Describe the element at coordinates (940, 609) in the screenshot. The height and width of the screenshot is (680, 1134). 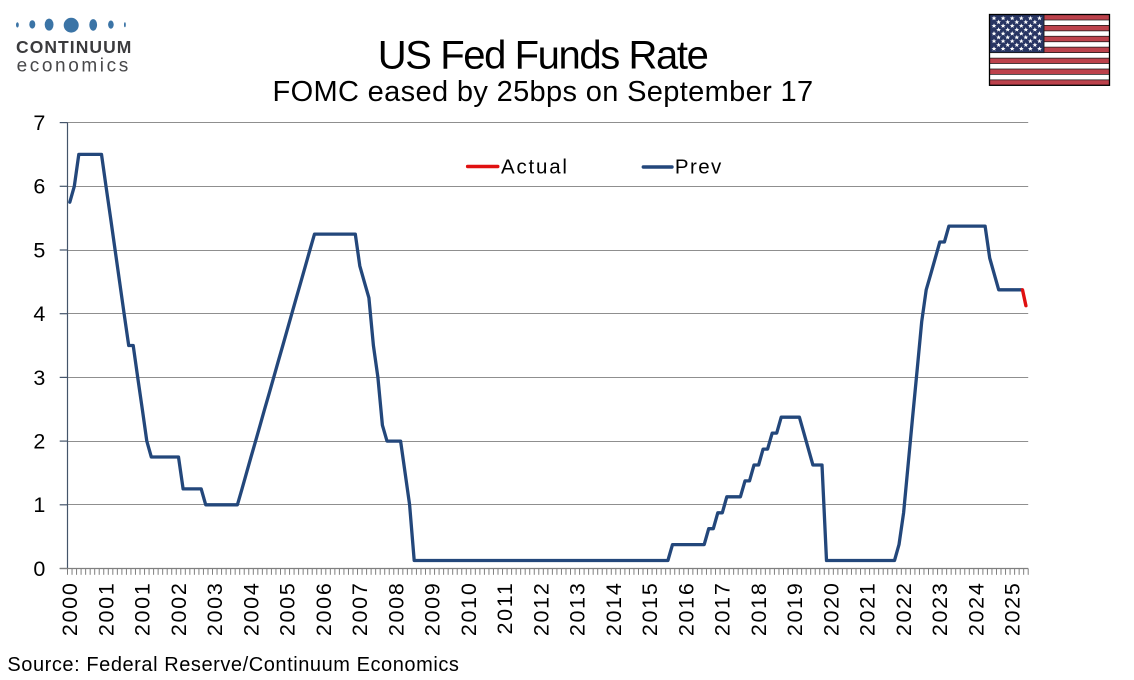
I see `svg-text: 2023` at that location.